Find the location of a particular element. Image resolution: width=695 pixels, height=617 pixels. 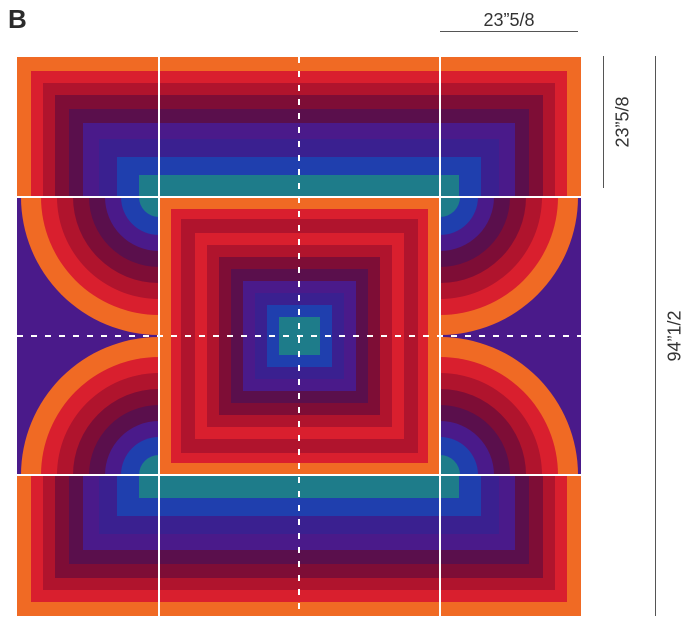

total-height-dimension-box: 94”1/2 is located at coordinates (675, 336).